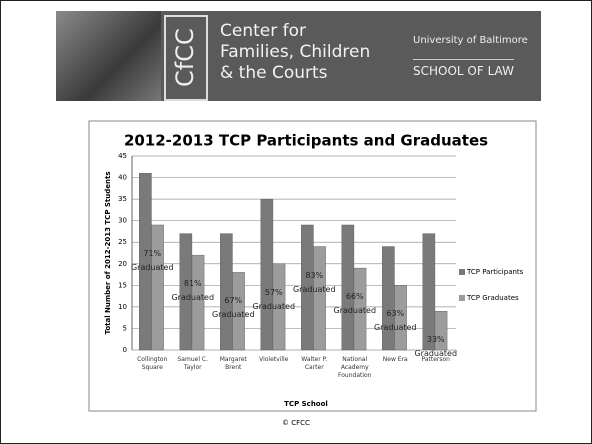 The height and width of the screenshot is (444, 592). What do you see at coordinates (193, 291) in the screenshot?
I see `annotation: 81% Graduated` at bounding box center [193, 291].